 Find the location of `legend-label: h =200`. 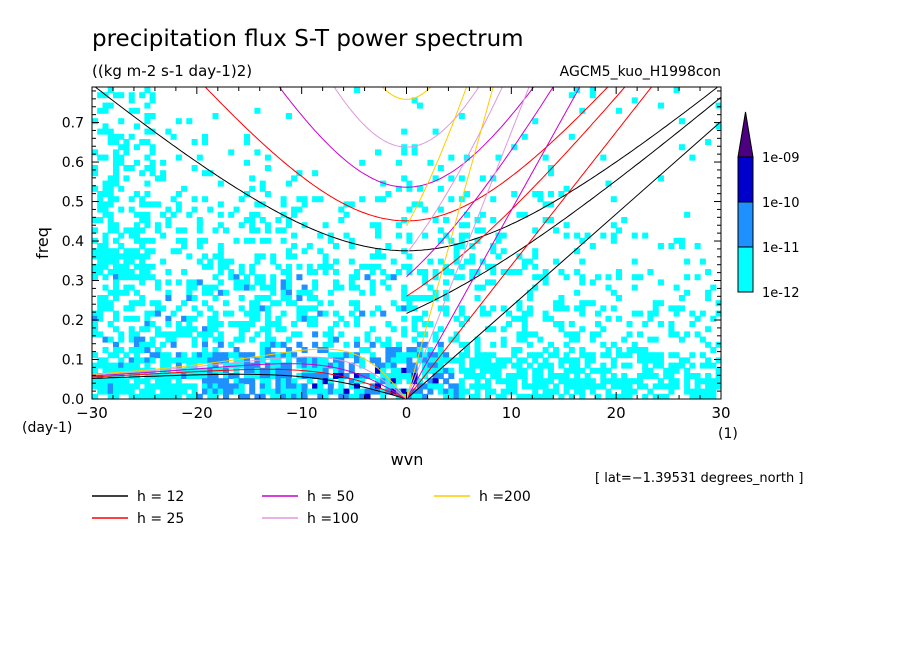

legend-label: h =200 is located at coordinates (505, 497).